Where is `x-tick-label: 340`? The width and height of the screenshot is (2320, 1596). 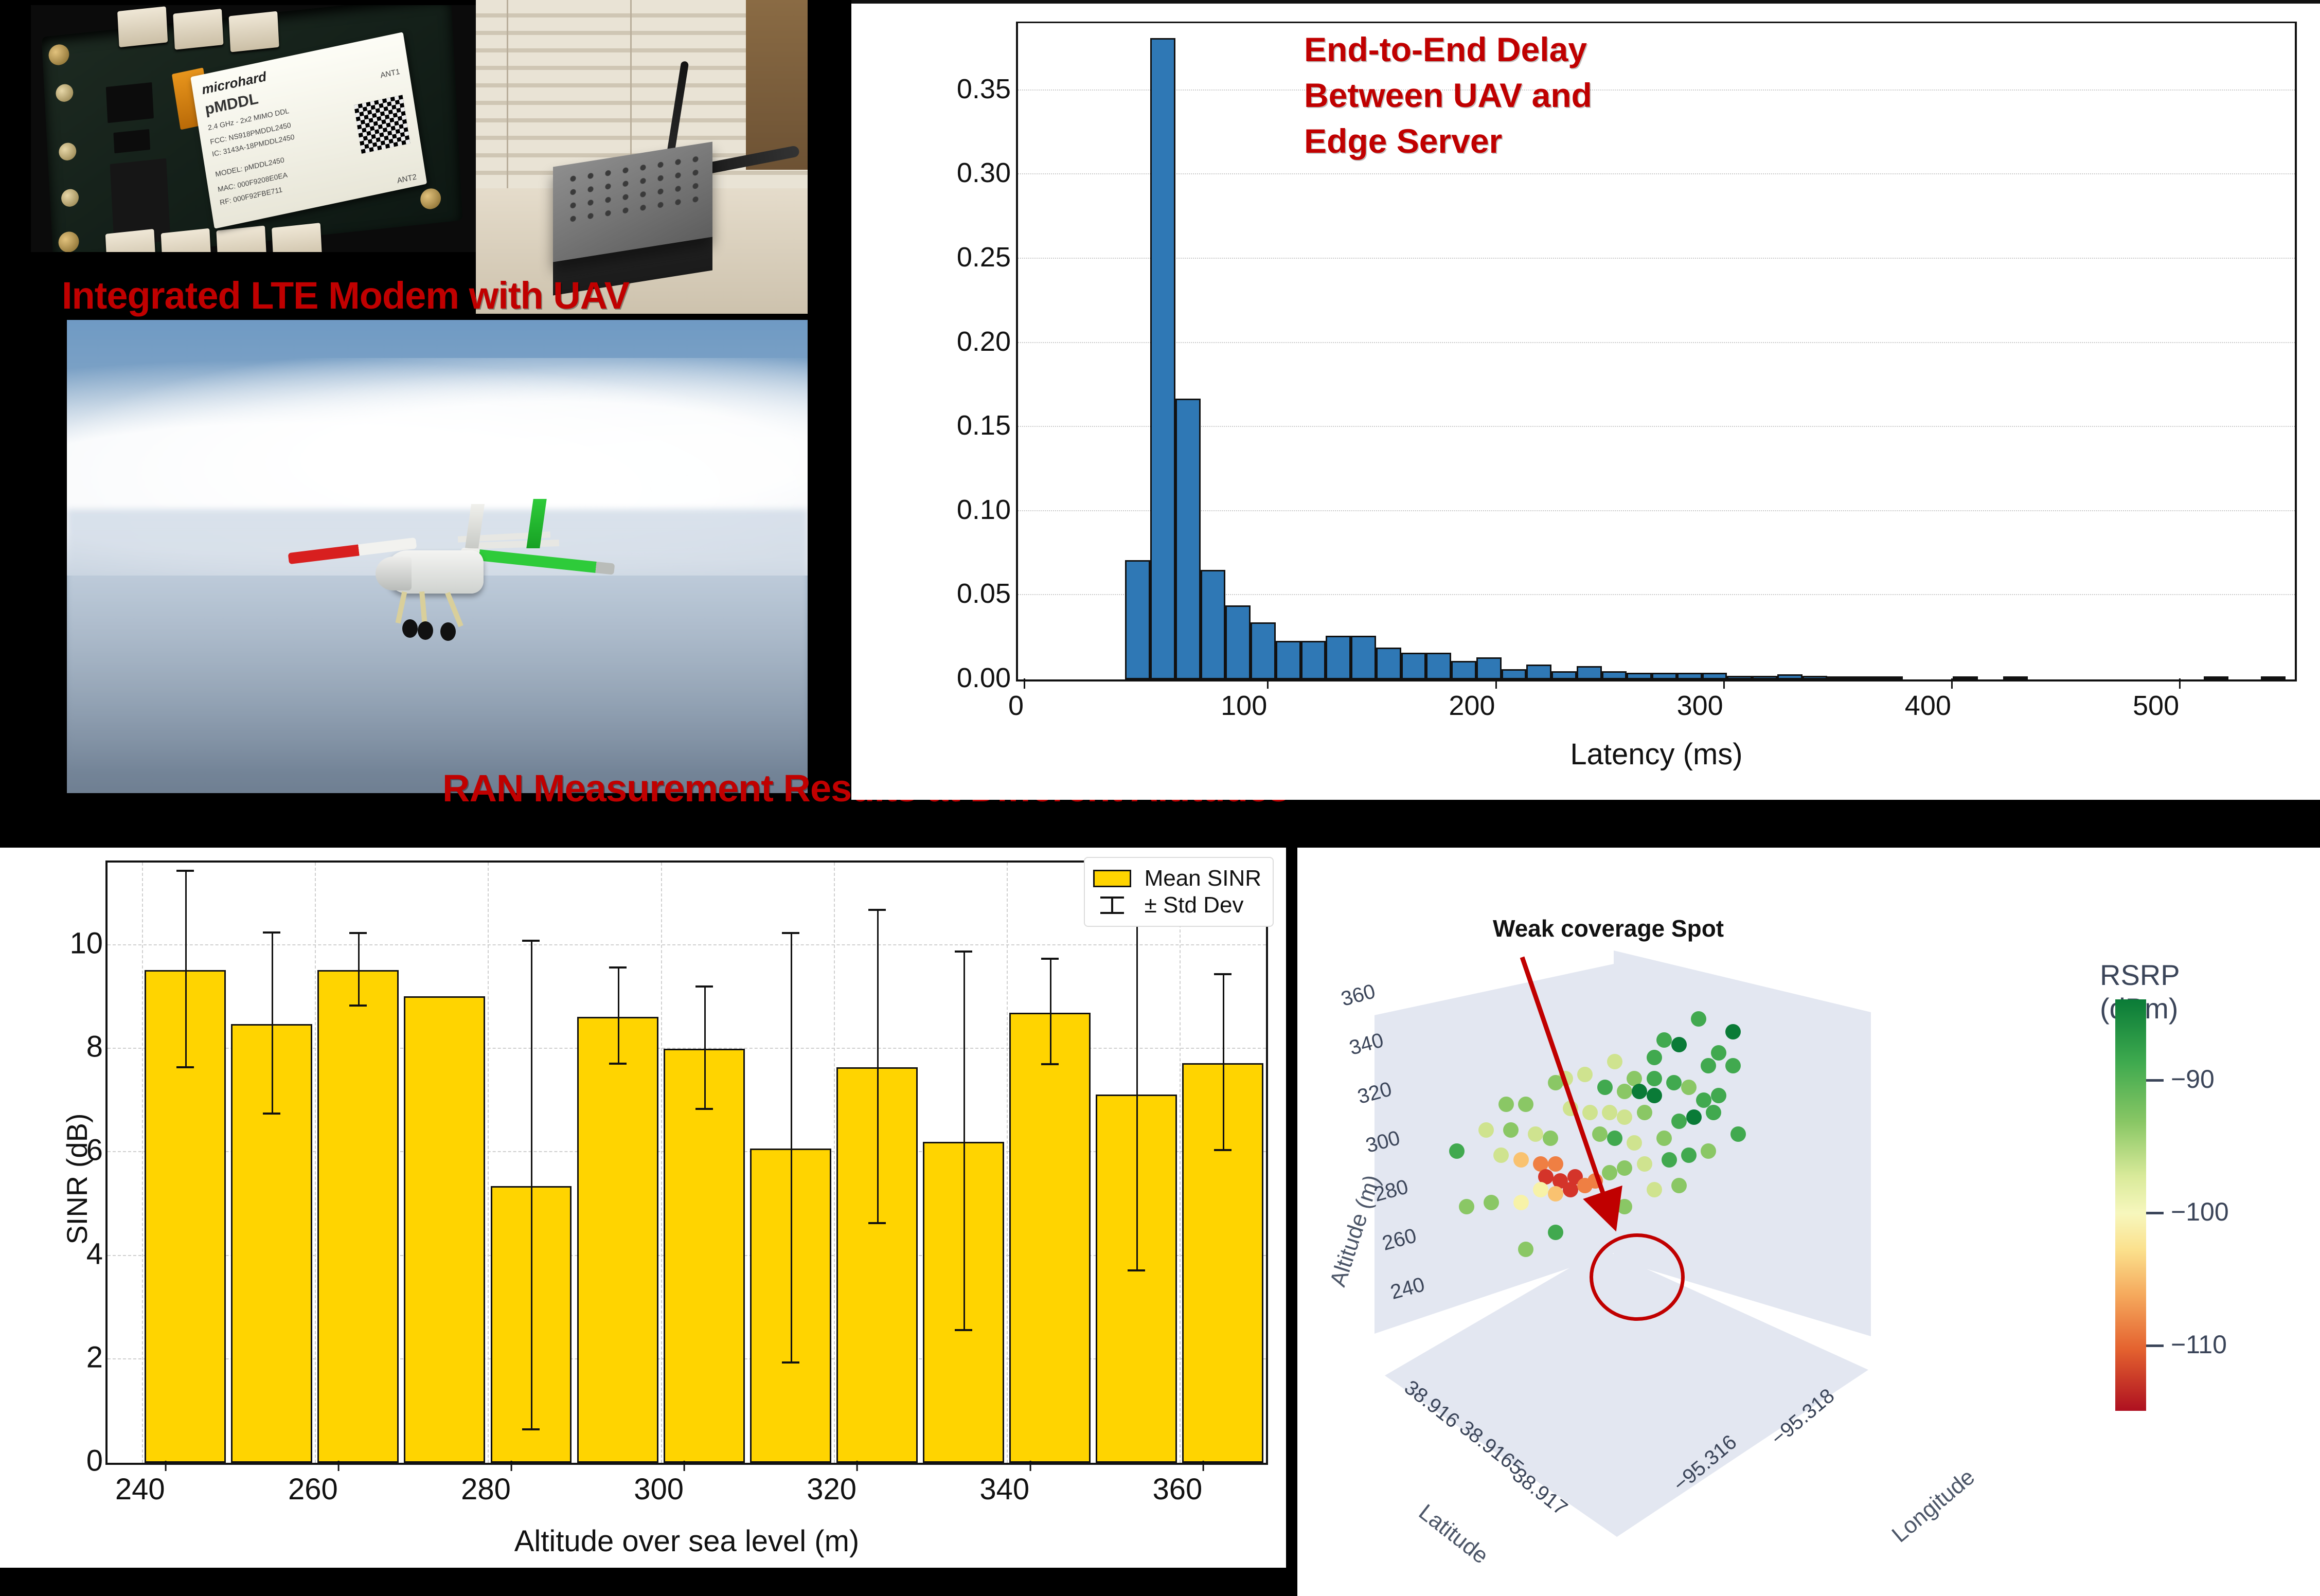 x-tick-label: 340 is located at coordinates (1005, 1484).